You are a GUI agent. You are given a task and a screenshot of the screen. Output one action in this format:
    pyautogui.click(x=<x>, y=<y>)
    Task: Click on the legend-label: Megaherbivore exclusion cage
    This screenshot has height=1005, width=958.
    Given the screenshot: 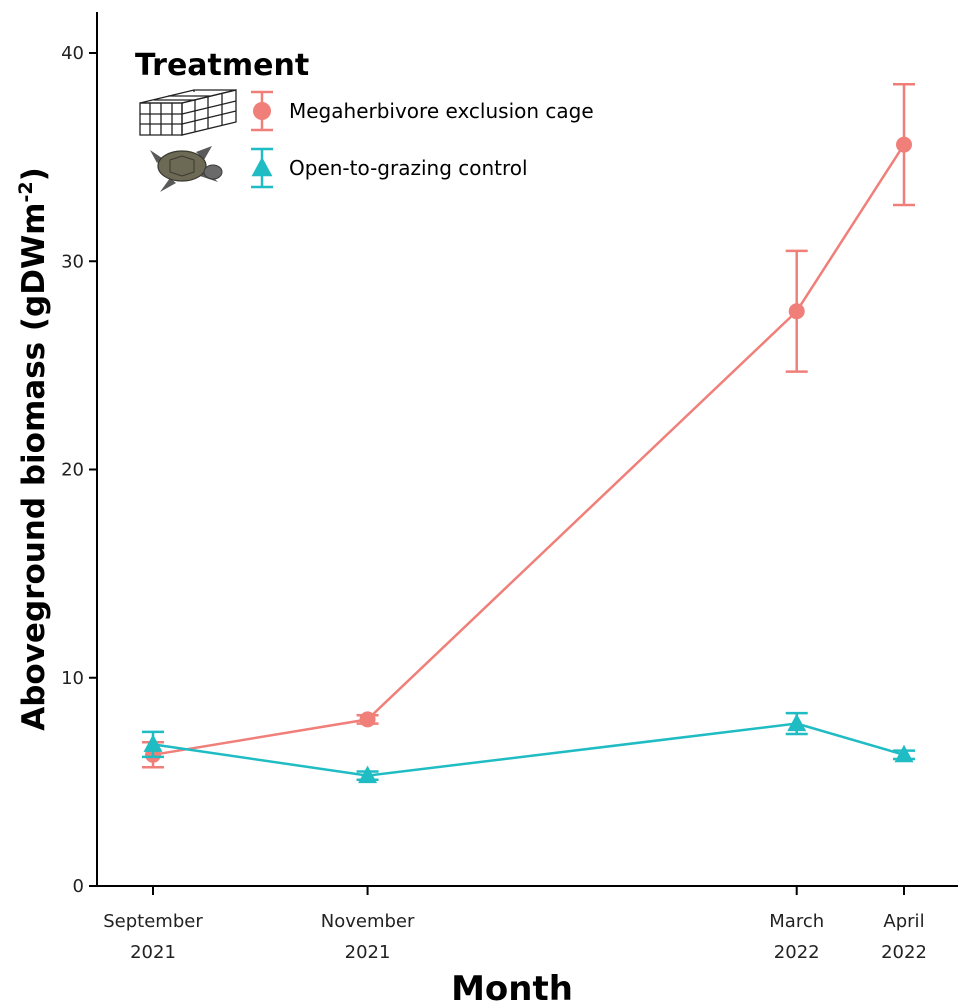 What is the action you would take?
    pyautogui.click(x=441, y=111)
    